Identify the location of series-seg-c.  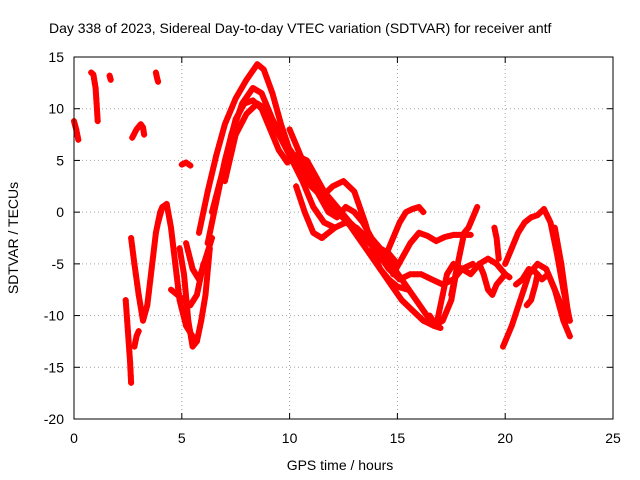
(110, 77).